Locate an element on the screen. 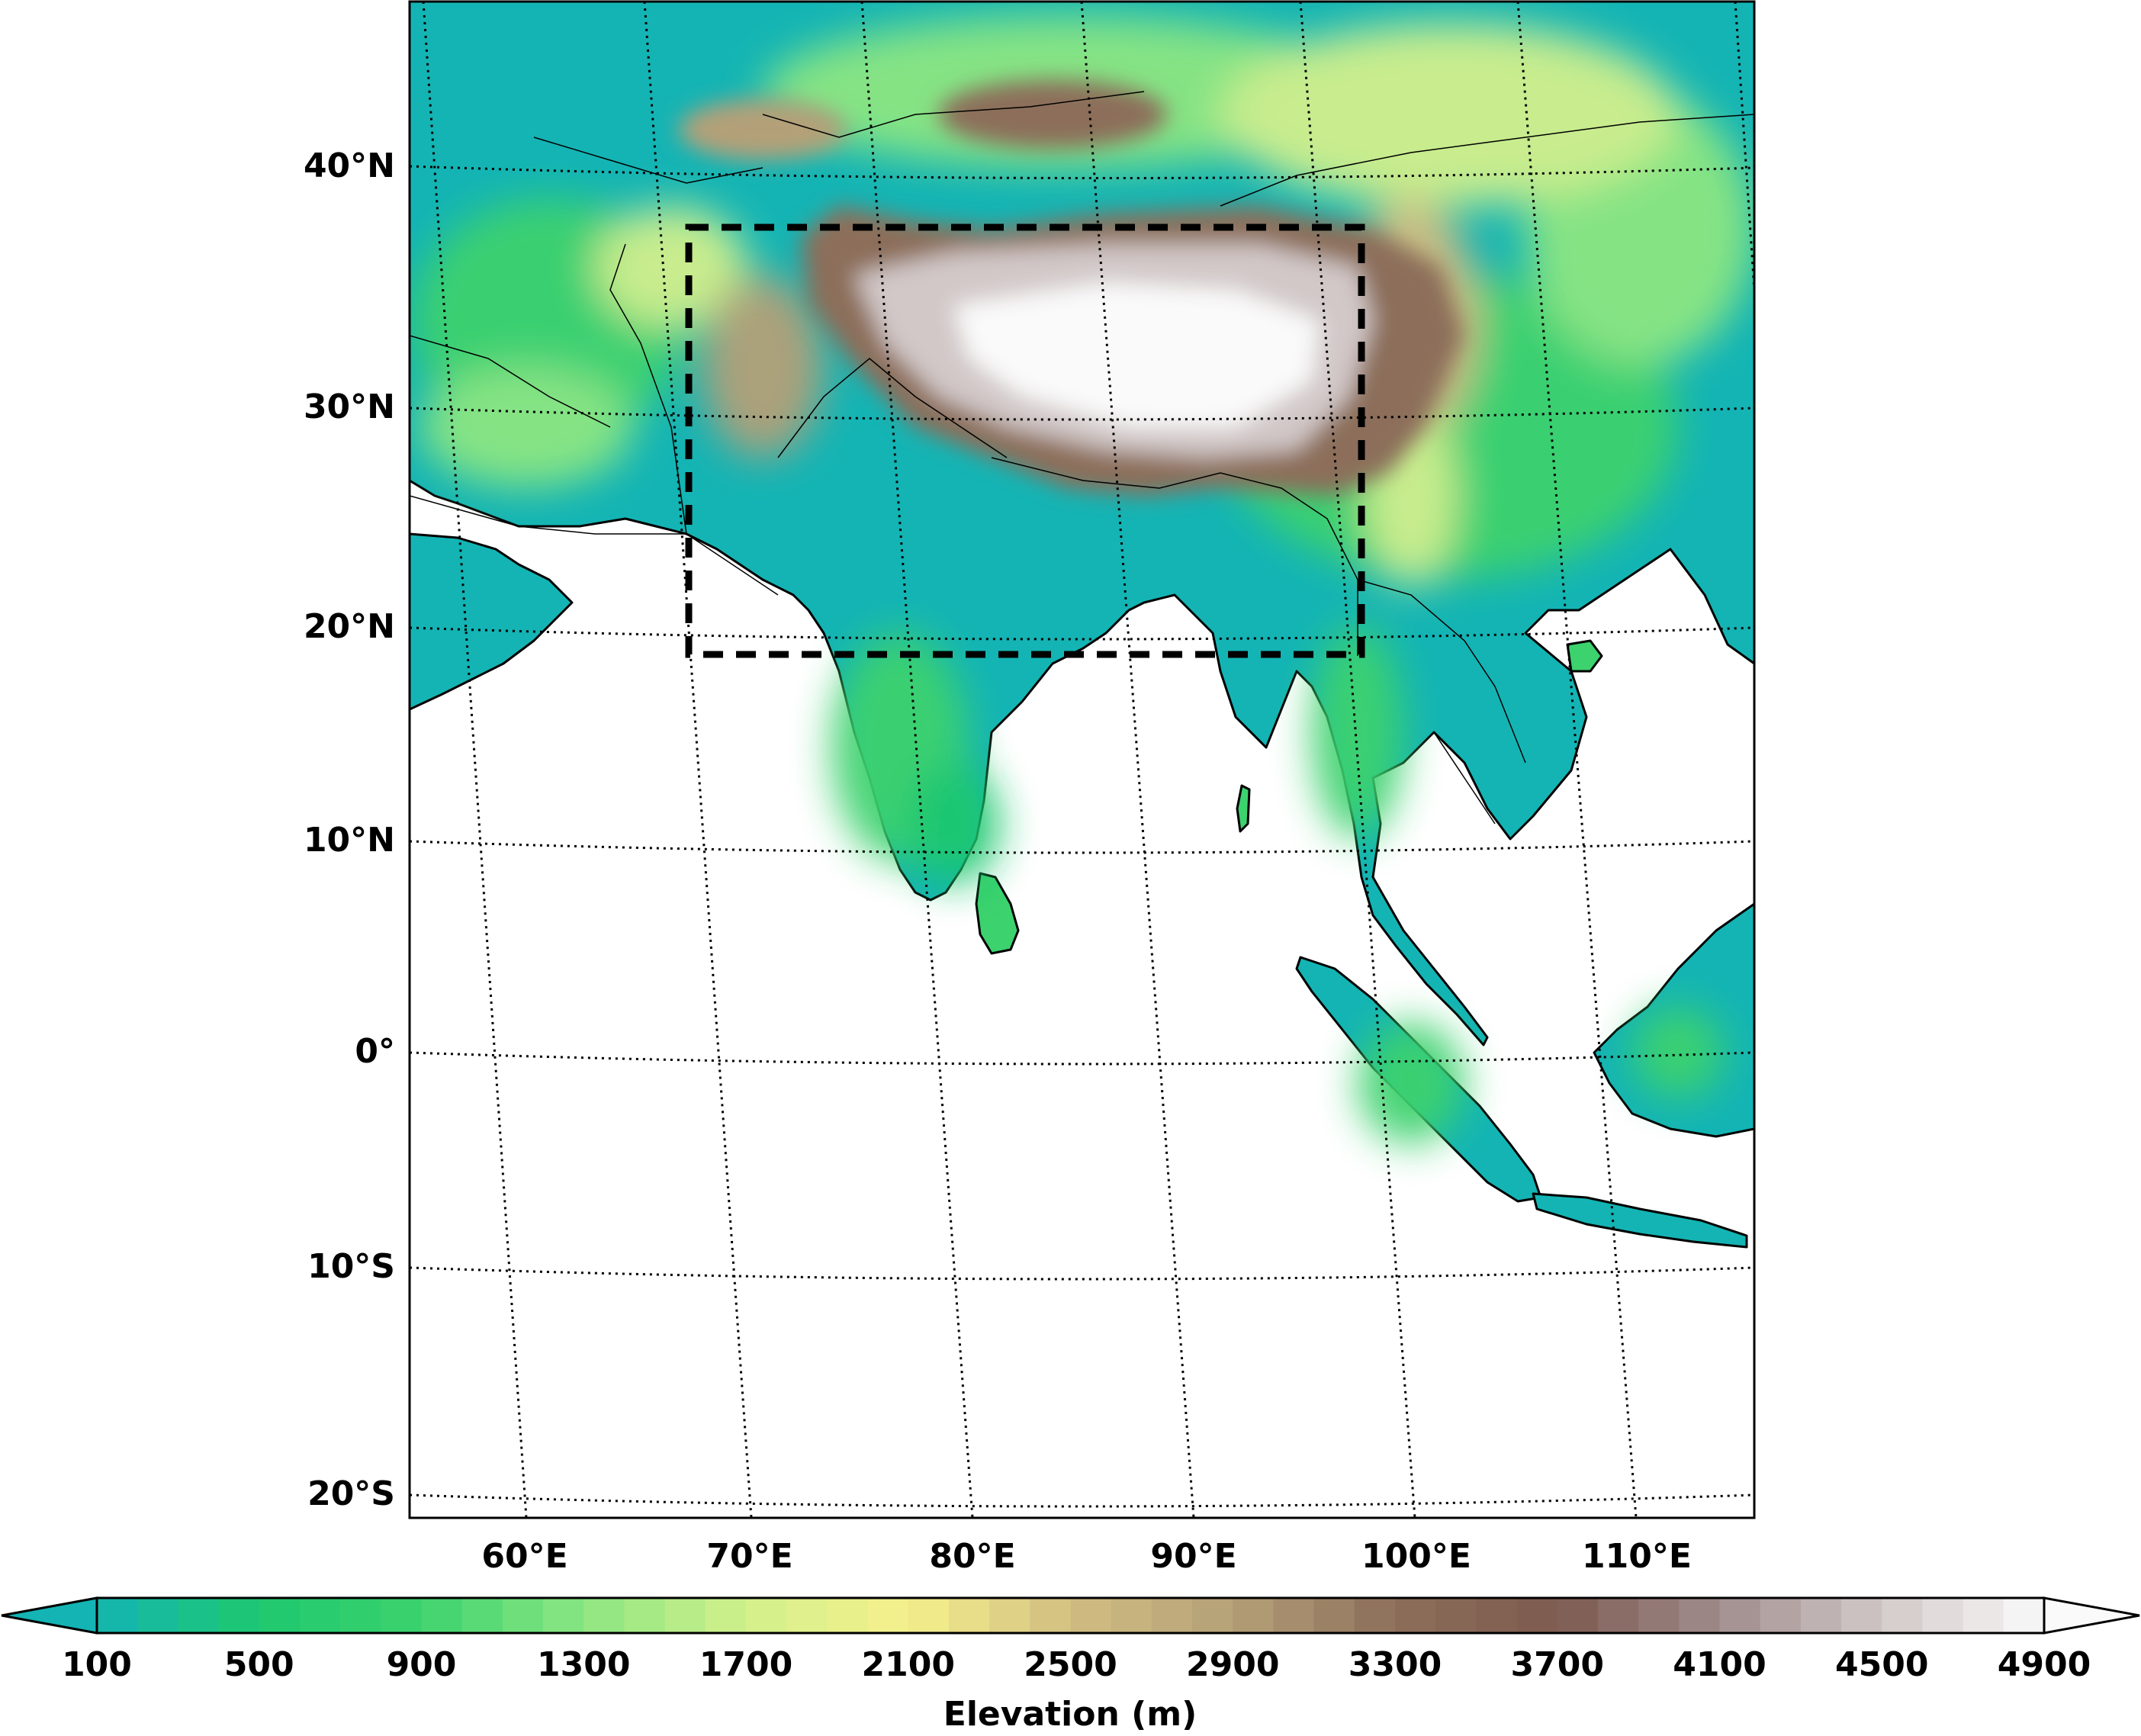 The height and width of the screenshot is (1736, 2141). colorbar-tick-label: 1700 is located at coordinates (745, 1665).